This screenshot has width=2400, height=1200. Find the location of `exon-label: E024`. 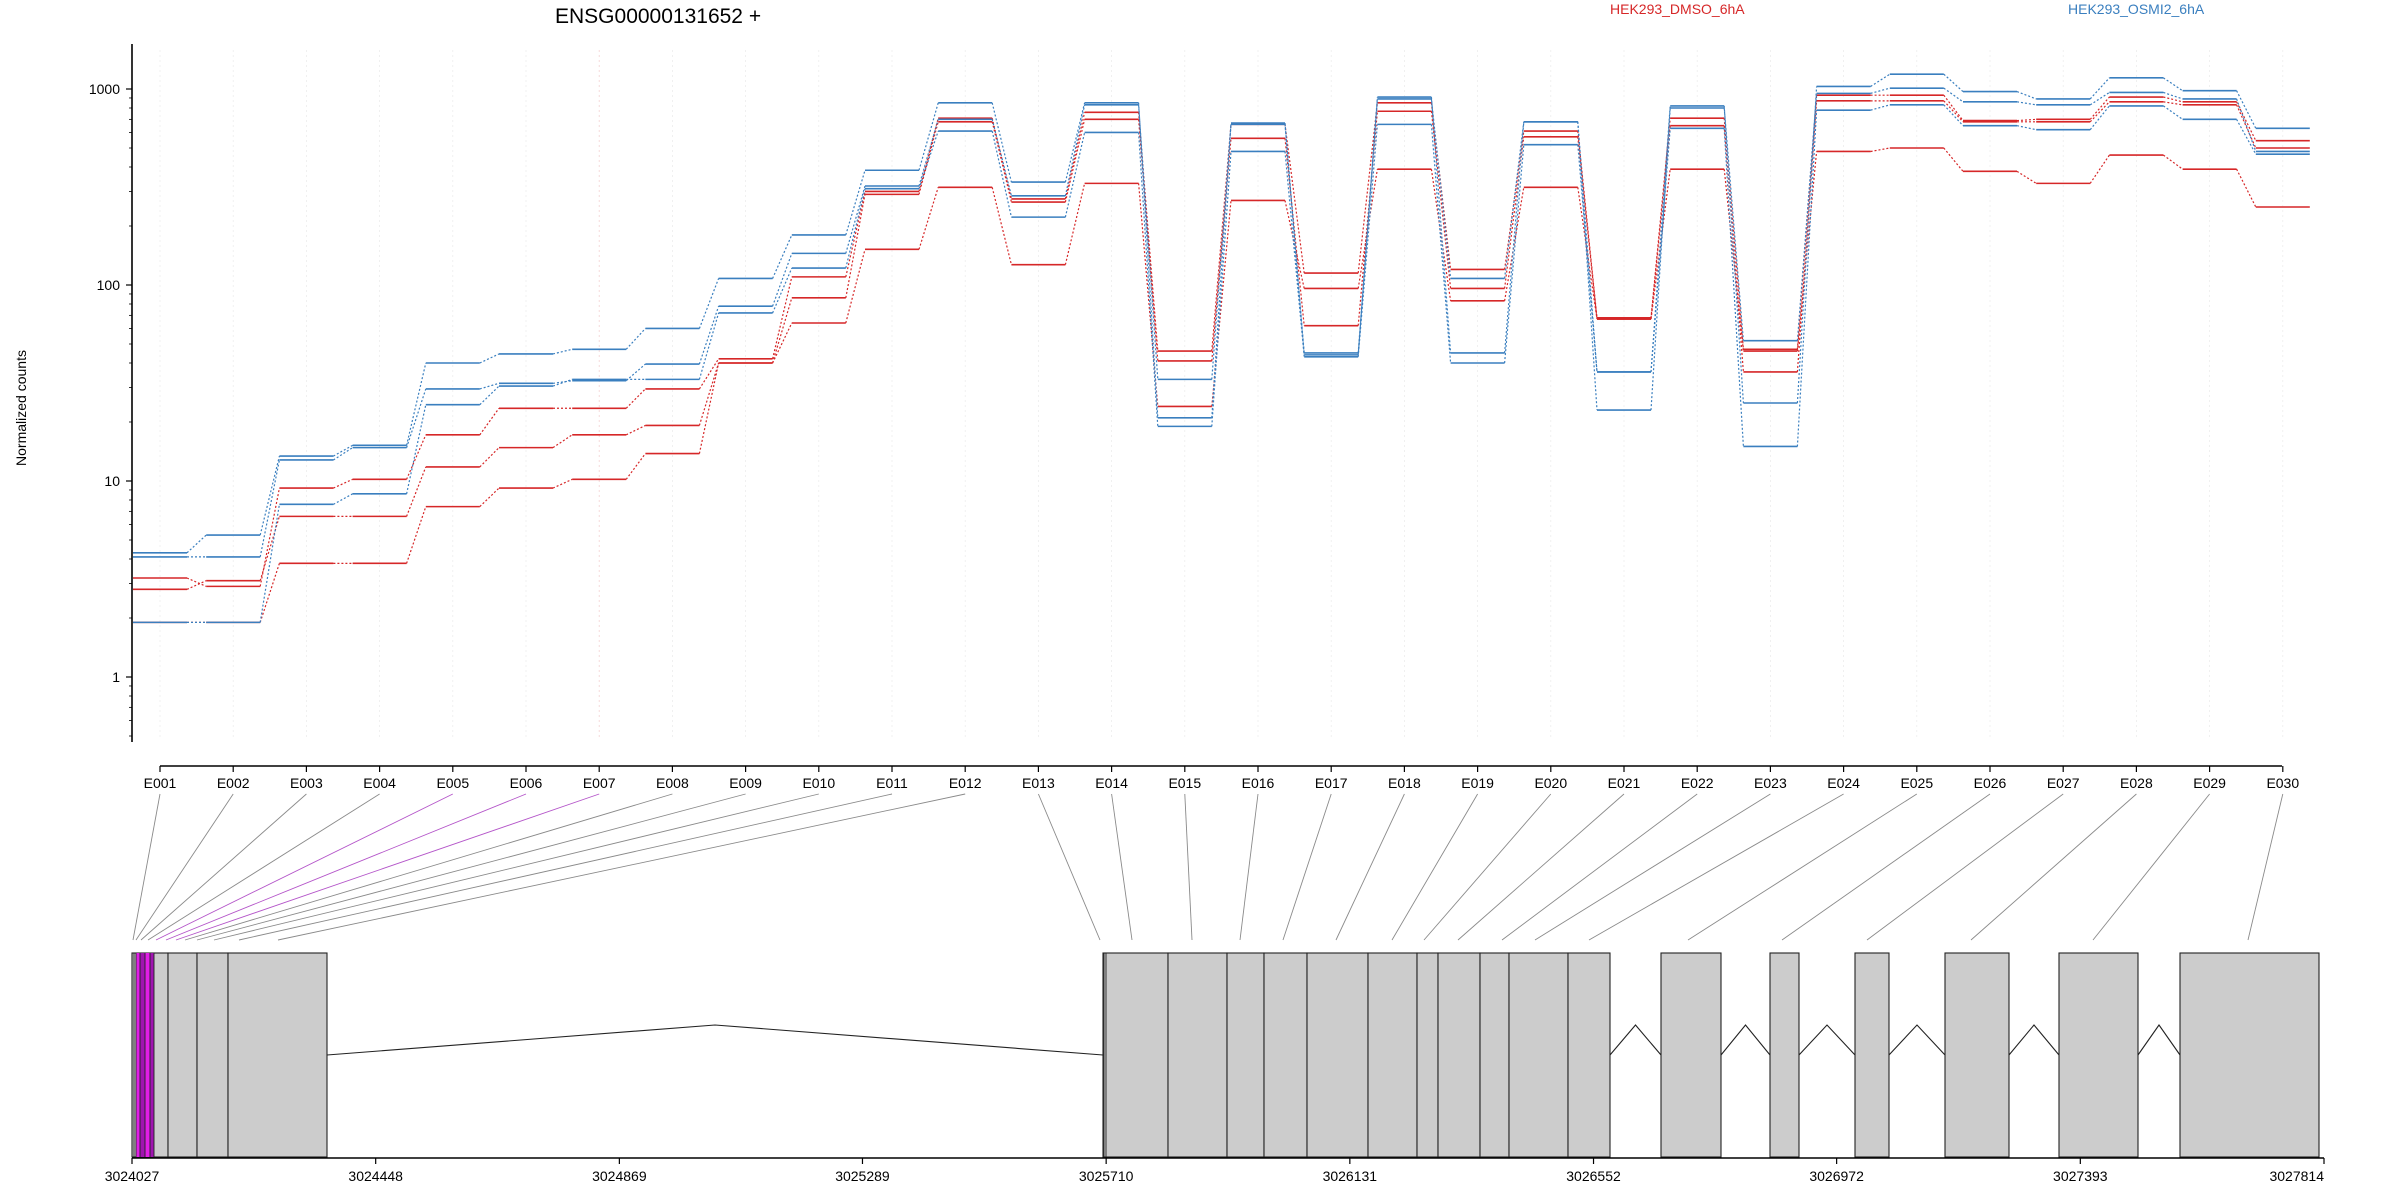

exon-label: E024 is located at coordinates (1843, 783).